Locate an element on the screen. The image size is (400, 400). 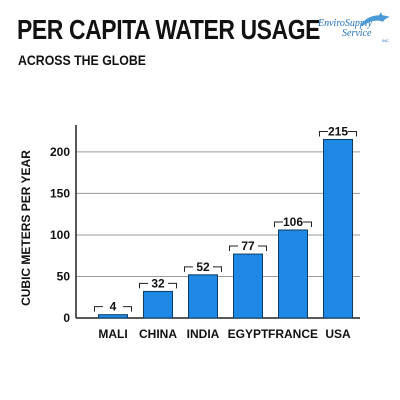
logo-text-line1: EnviroSupply is located at coordinates (345, 23).